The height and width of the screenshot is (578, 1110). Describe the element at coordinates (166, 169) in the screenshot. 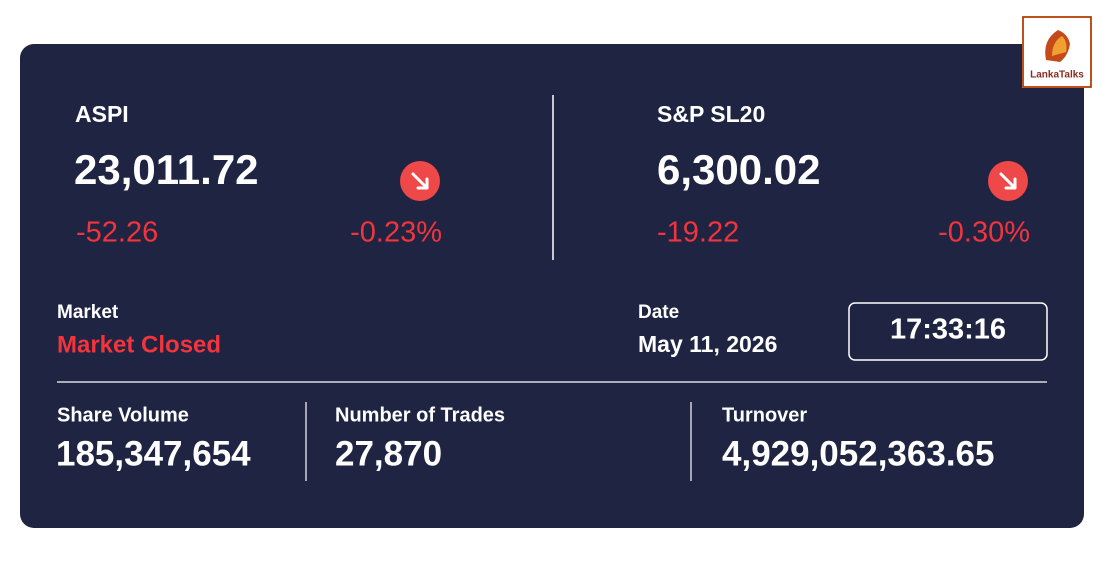

I see `index-value: 23,011.72` at that location.